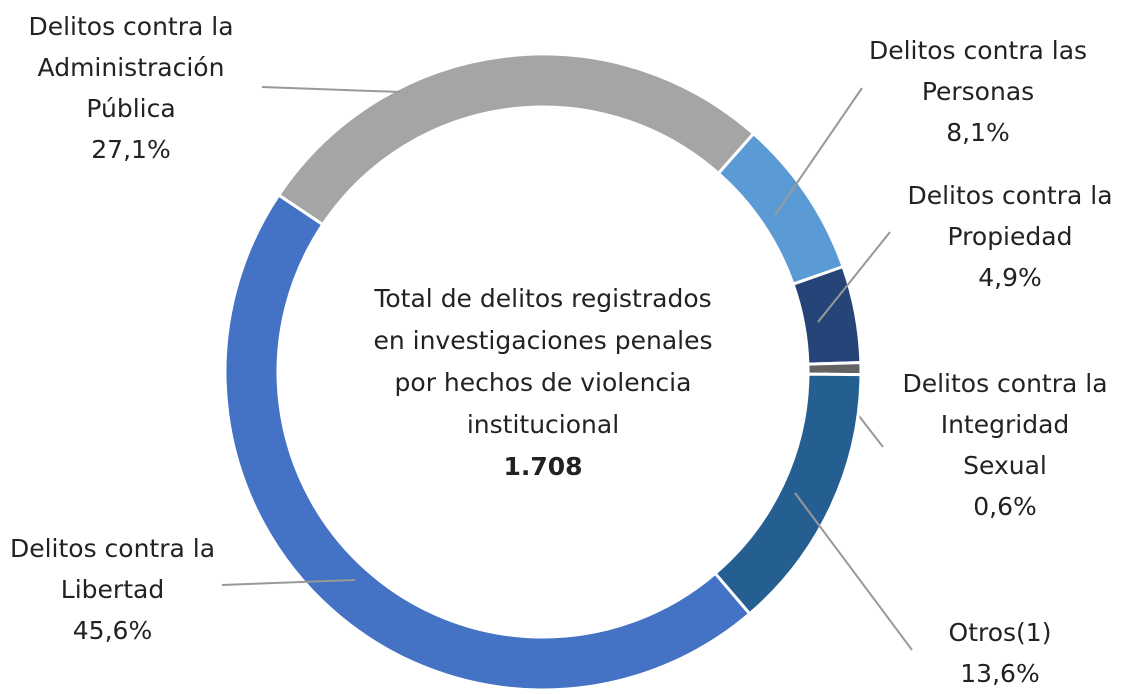 This screenshot has width=1125, height=694. Describe the element at coordinates (1000, 632) in the screenshot. I see `category-label: Otros(1)` at that location.